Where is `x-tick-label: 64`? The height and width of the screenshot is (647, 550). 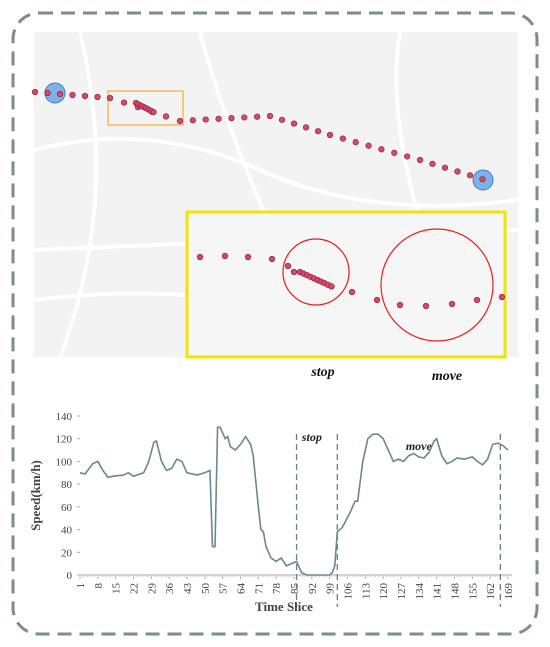
x-tick-label: 64 is located at coordinates (242, 589).